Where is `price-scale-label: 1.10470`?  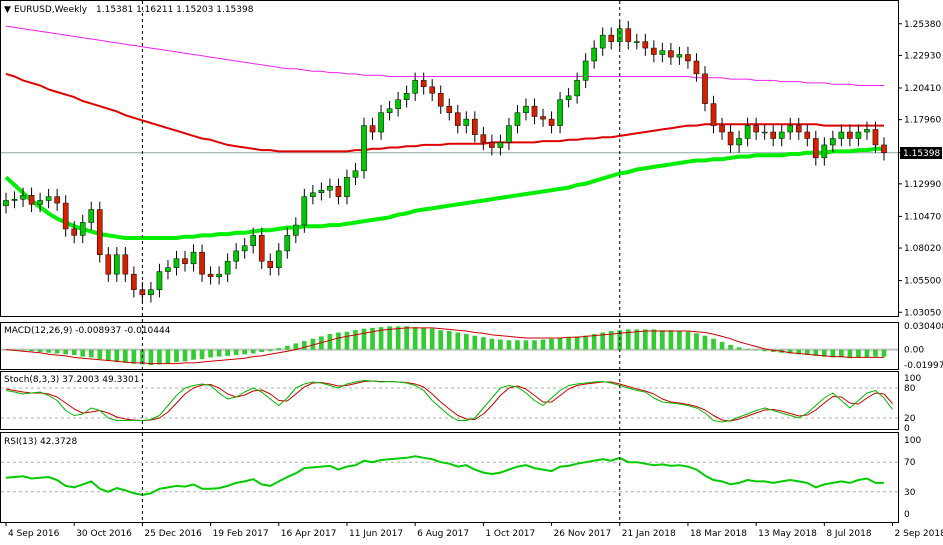 price-scale-label: 1.10470 is located at coordinates (922, 217).